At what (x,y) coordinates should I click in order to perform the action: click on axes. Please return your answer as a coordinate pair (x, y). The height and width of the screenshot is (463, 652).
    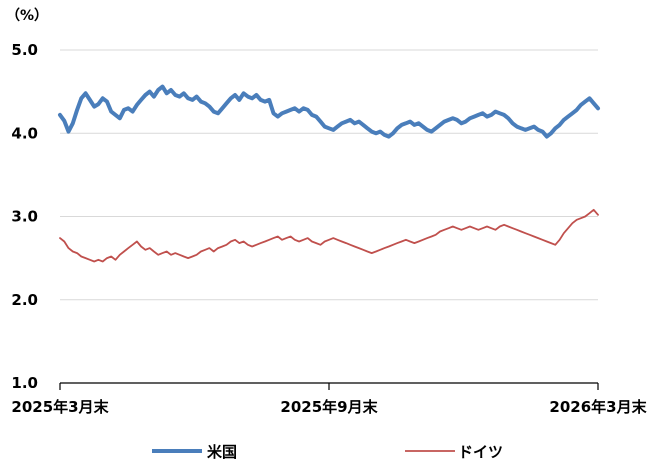
    Looking at the image, I should click on (329, 386).